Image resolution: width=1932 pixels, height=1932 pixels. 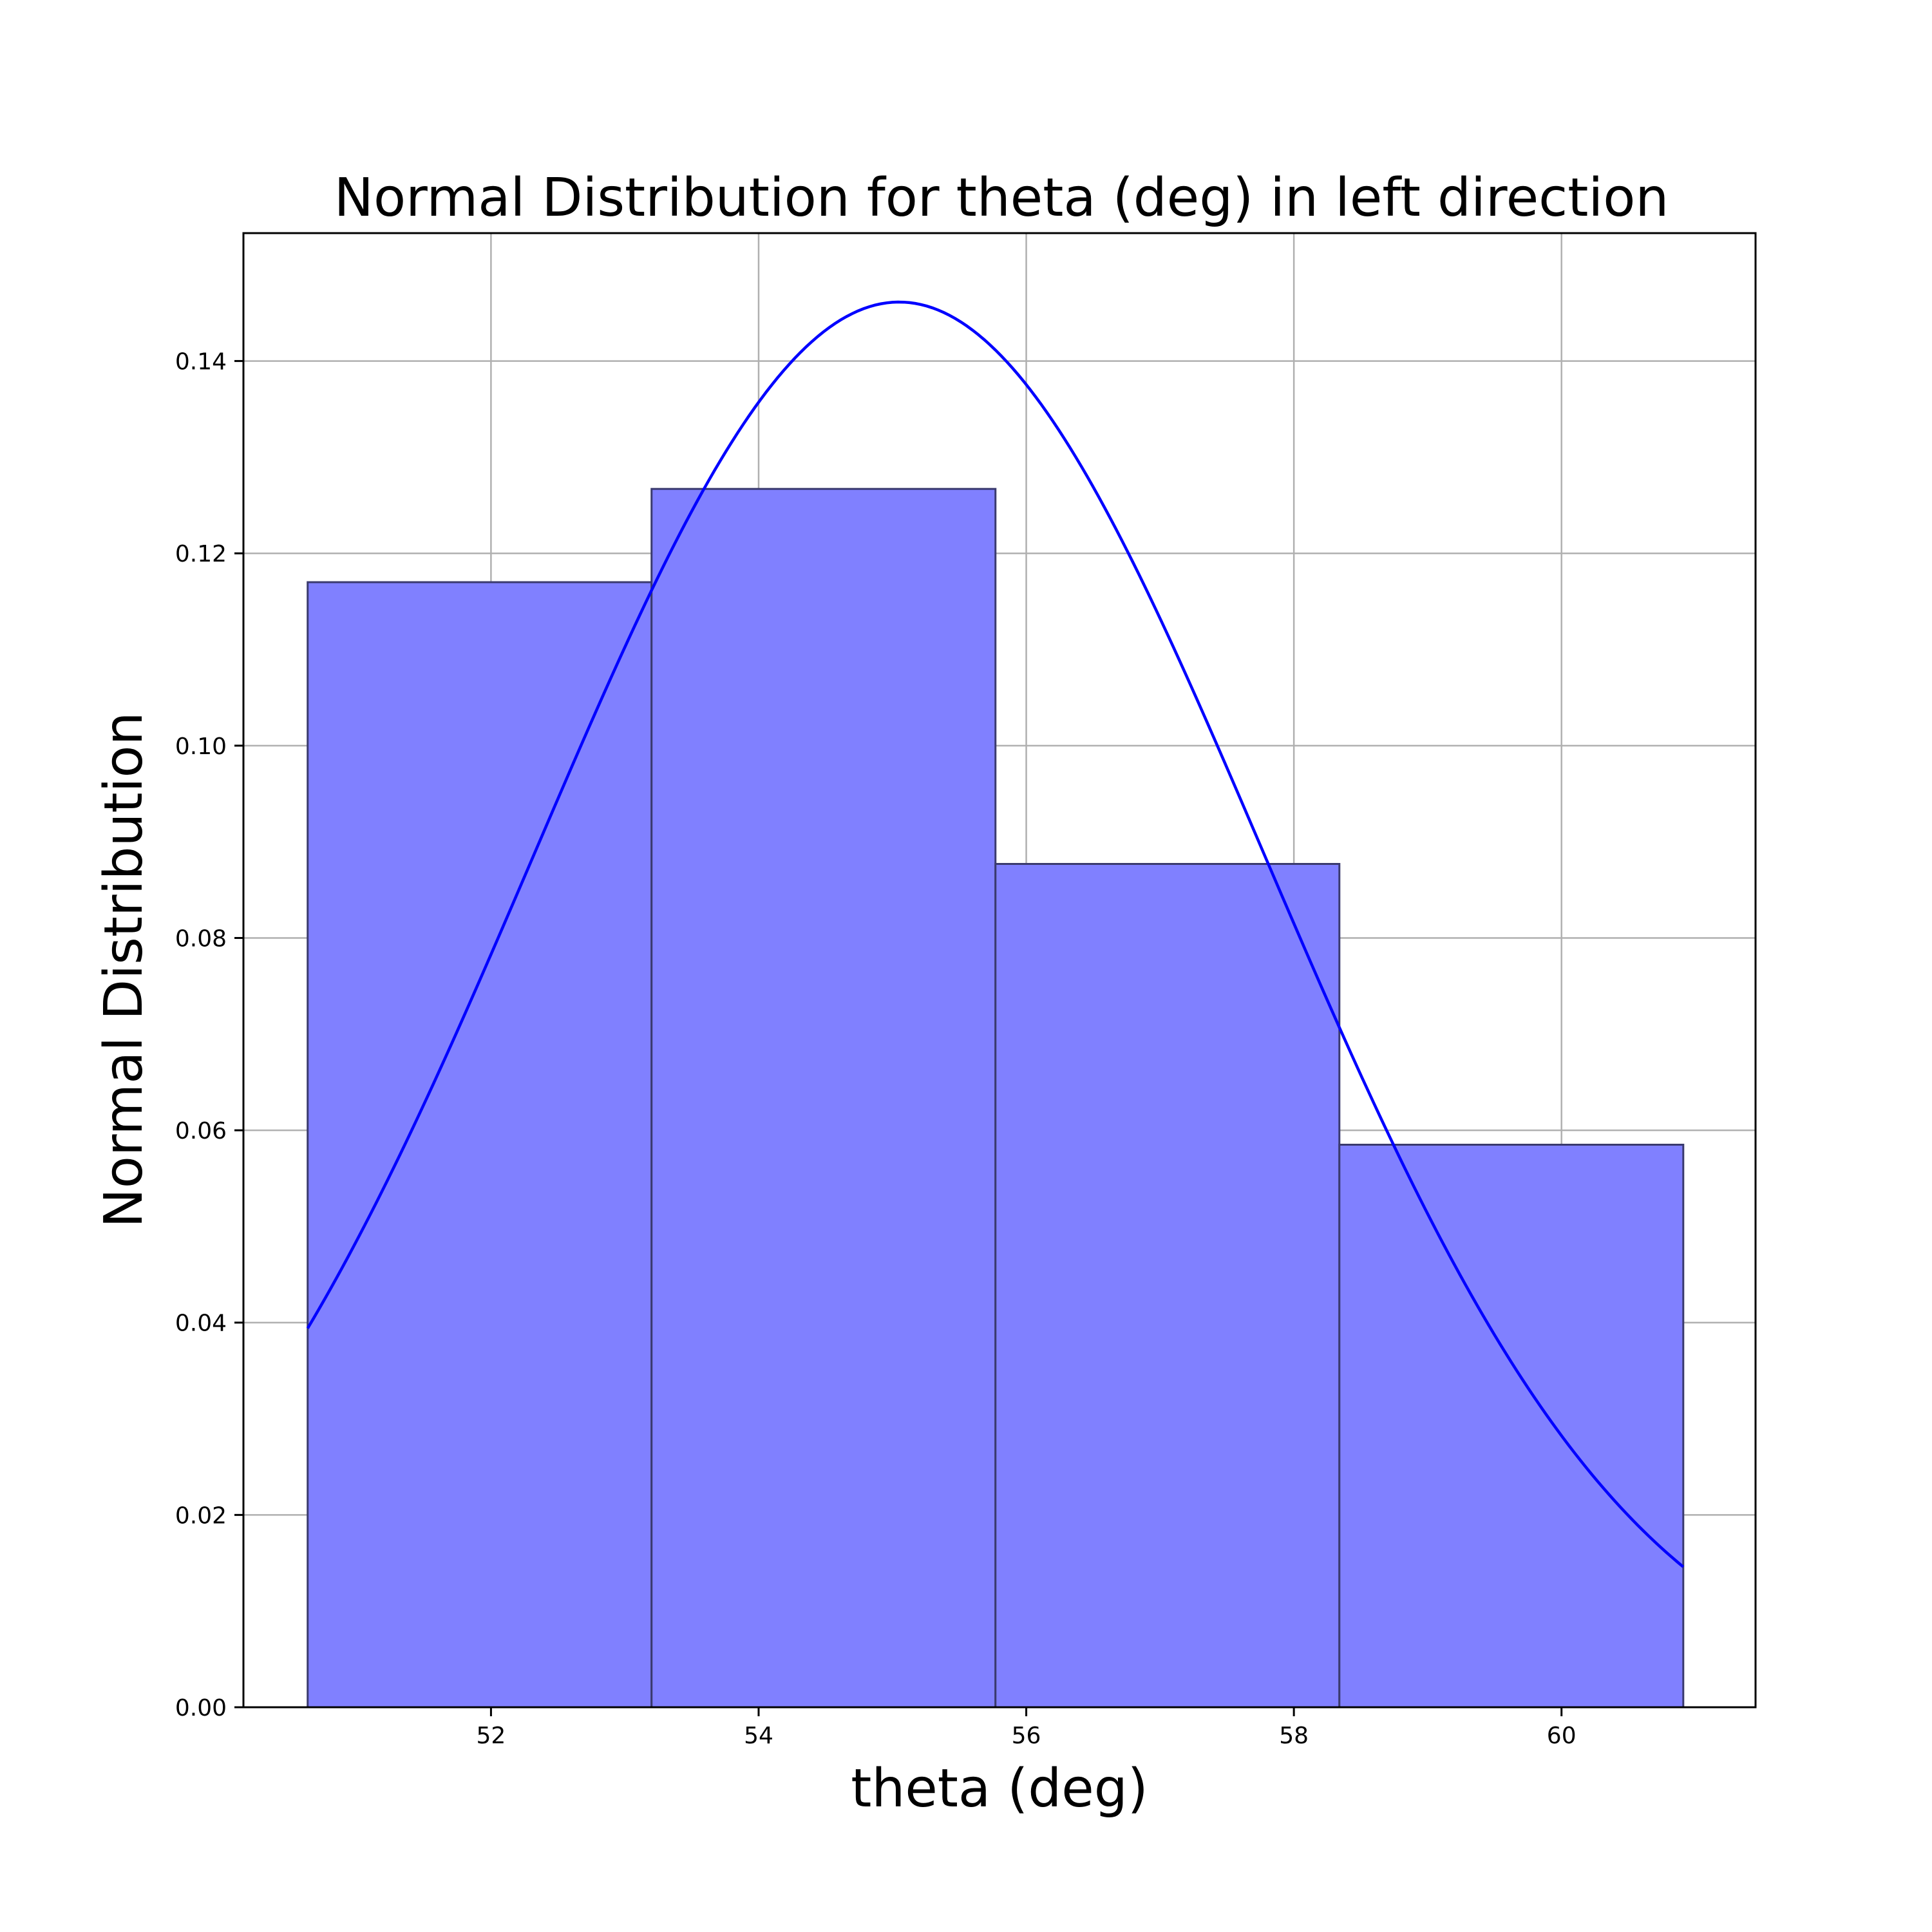 What do you see at coordinates (1000, 1789) in the screenshot?
I see `x-axis-label: theta (deg)` at bounding box center [1000, 1789].